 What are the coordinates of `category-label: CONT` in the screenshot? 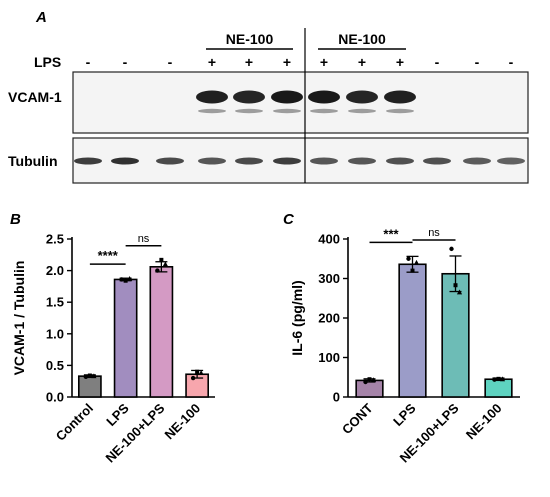 It's located at (357, 418).